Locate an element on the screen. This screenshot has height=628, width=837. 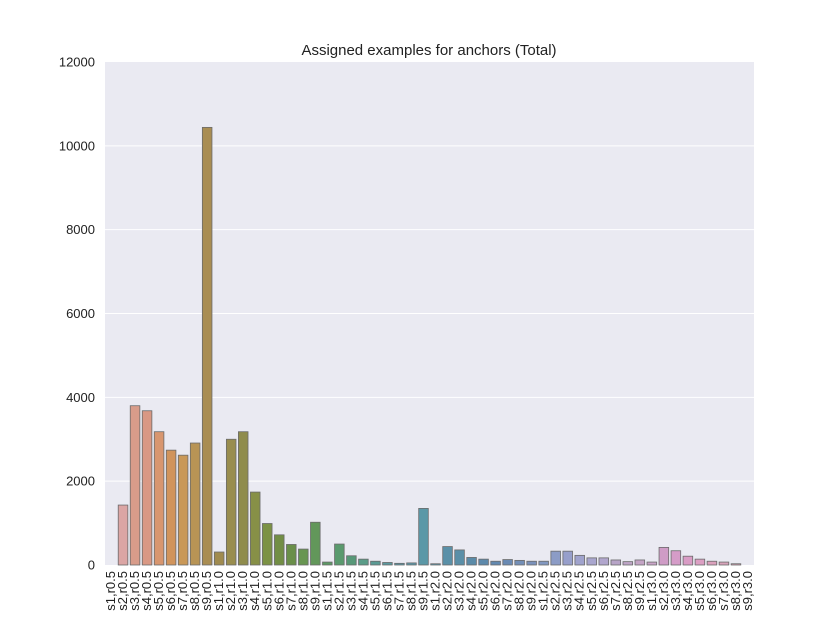
x-tick-label: s2,r3.0 is located at coordinates (663, 591).